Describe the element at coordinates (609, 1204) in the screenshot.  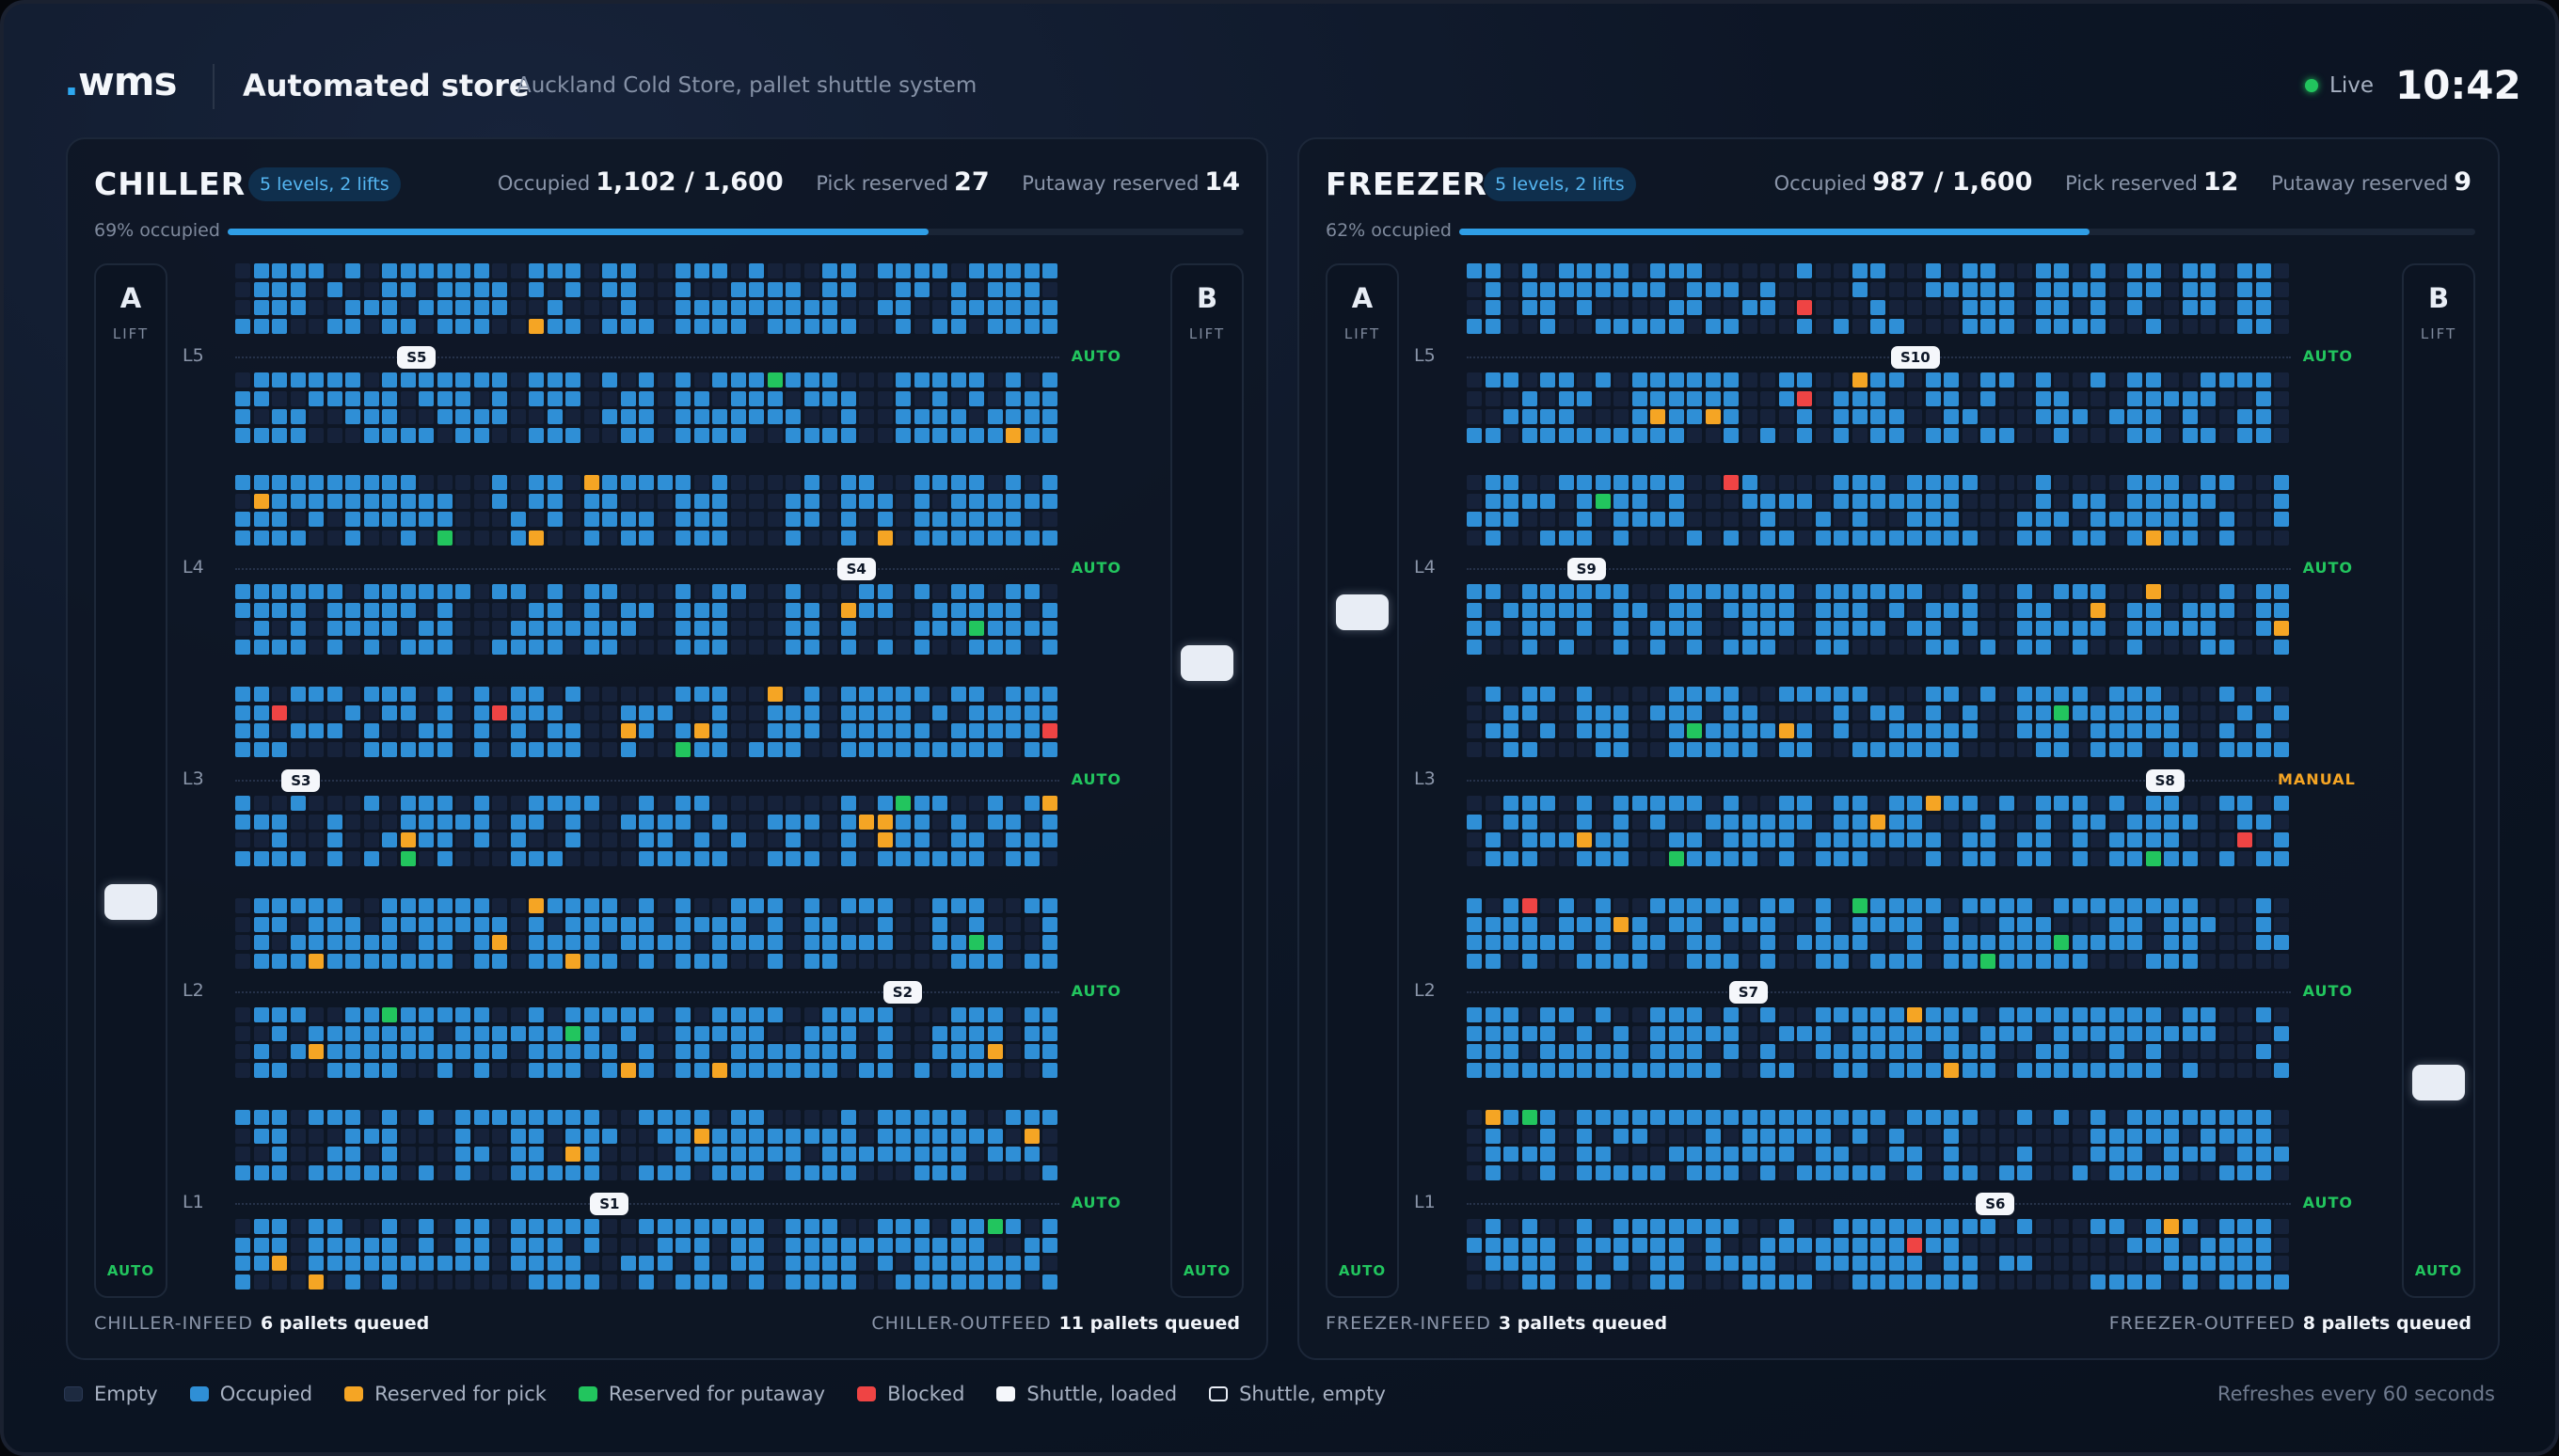
I see `shuttle: S1` at that location.